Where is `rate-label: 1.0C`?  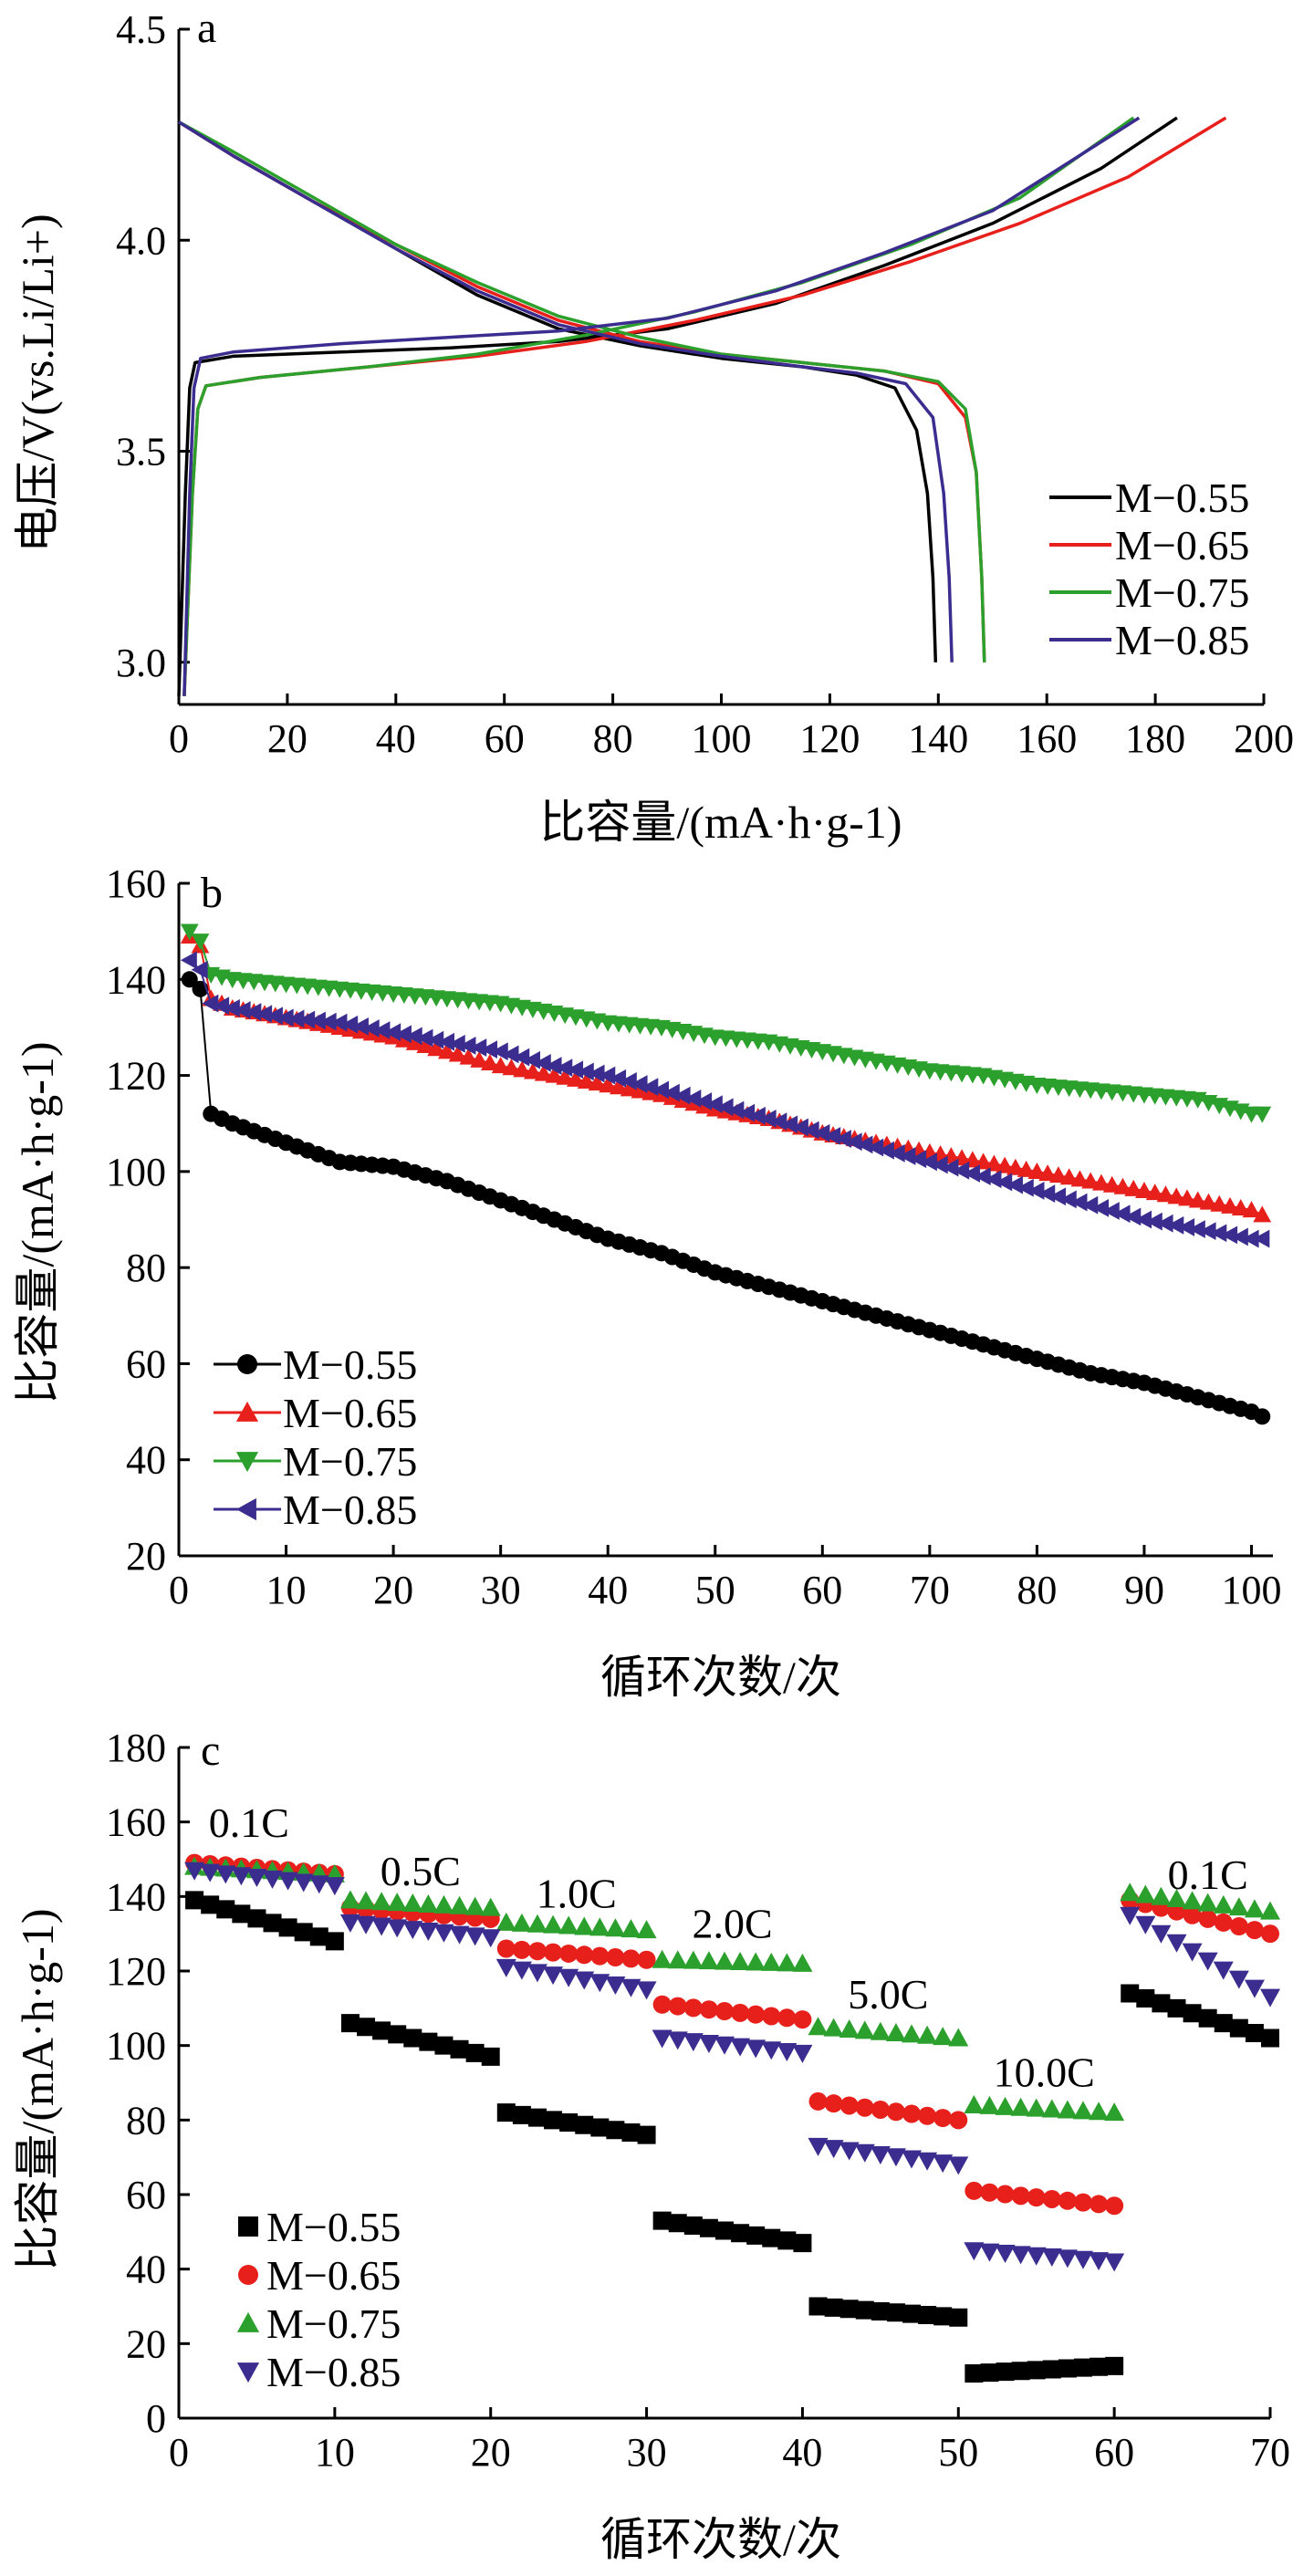
rate-label: 1.0C is located at coordinates (577, 1894).